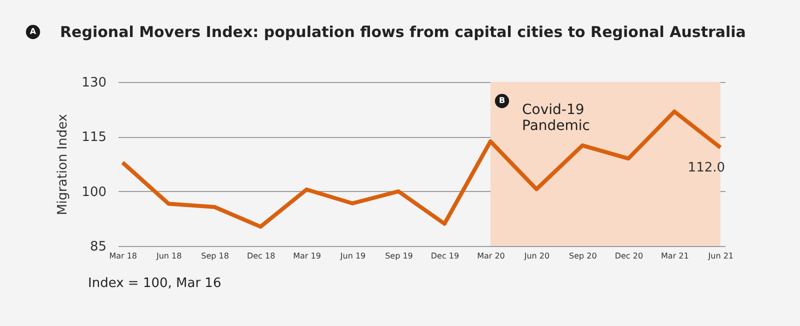 Image resolution: width=800 pixels, height=326 pixels. I want to click on x-tick-label: Mar 19, so click(307, 256).